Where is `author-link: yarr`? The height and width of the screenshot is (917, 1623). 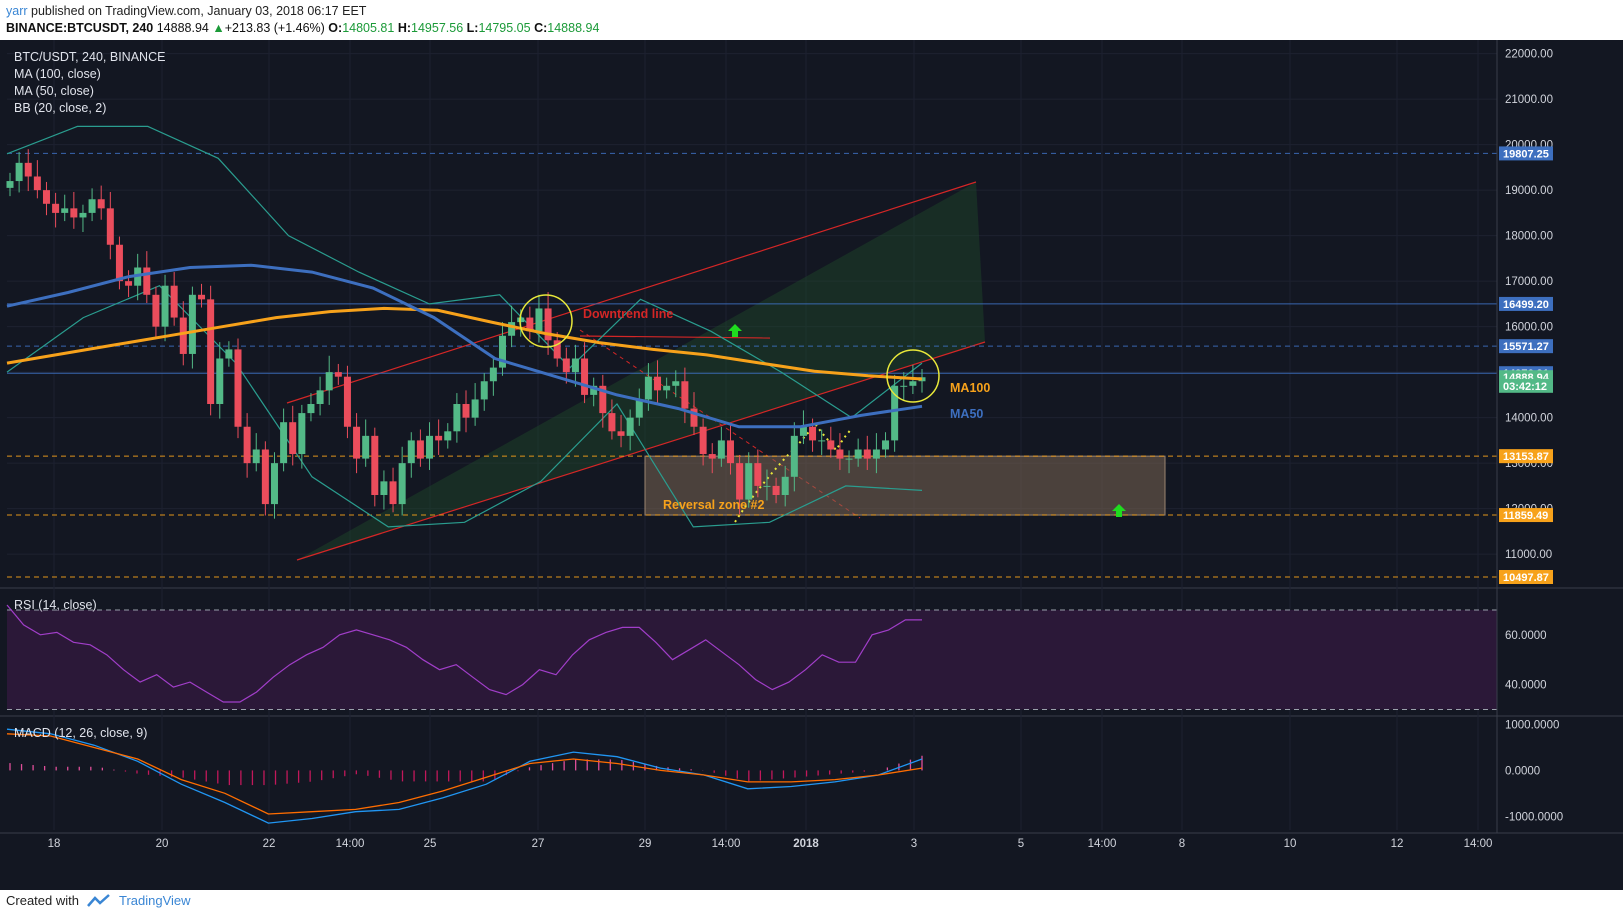
author-link: yarr is located at coordinates (17, 11).